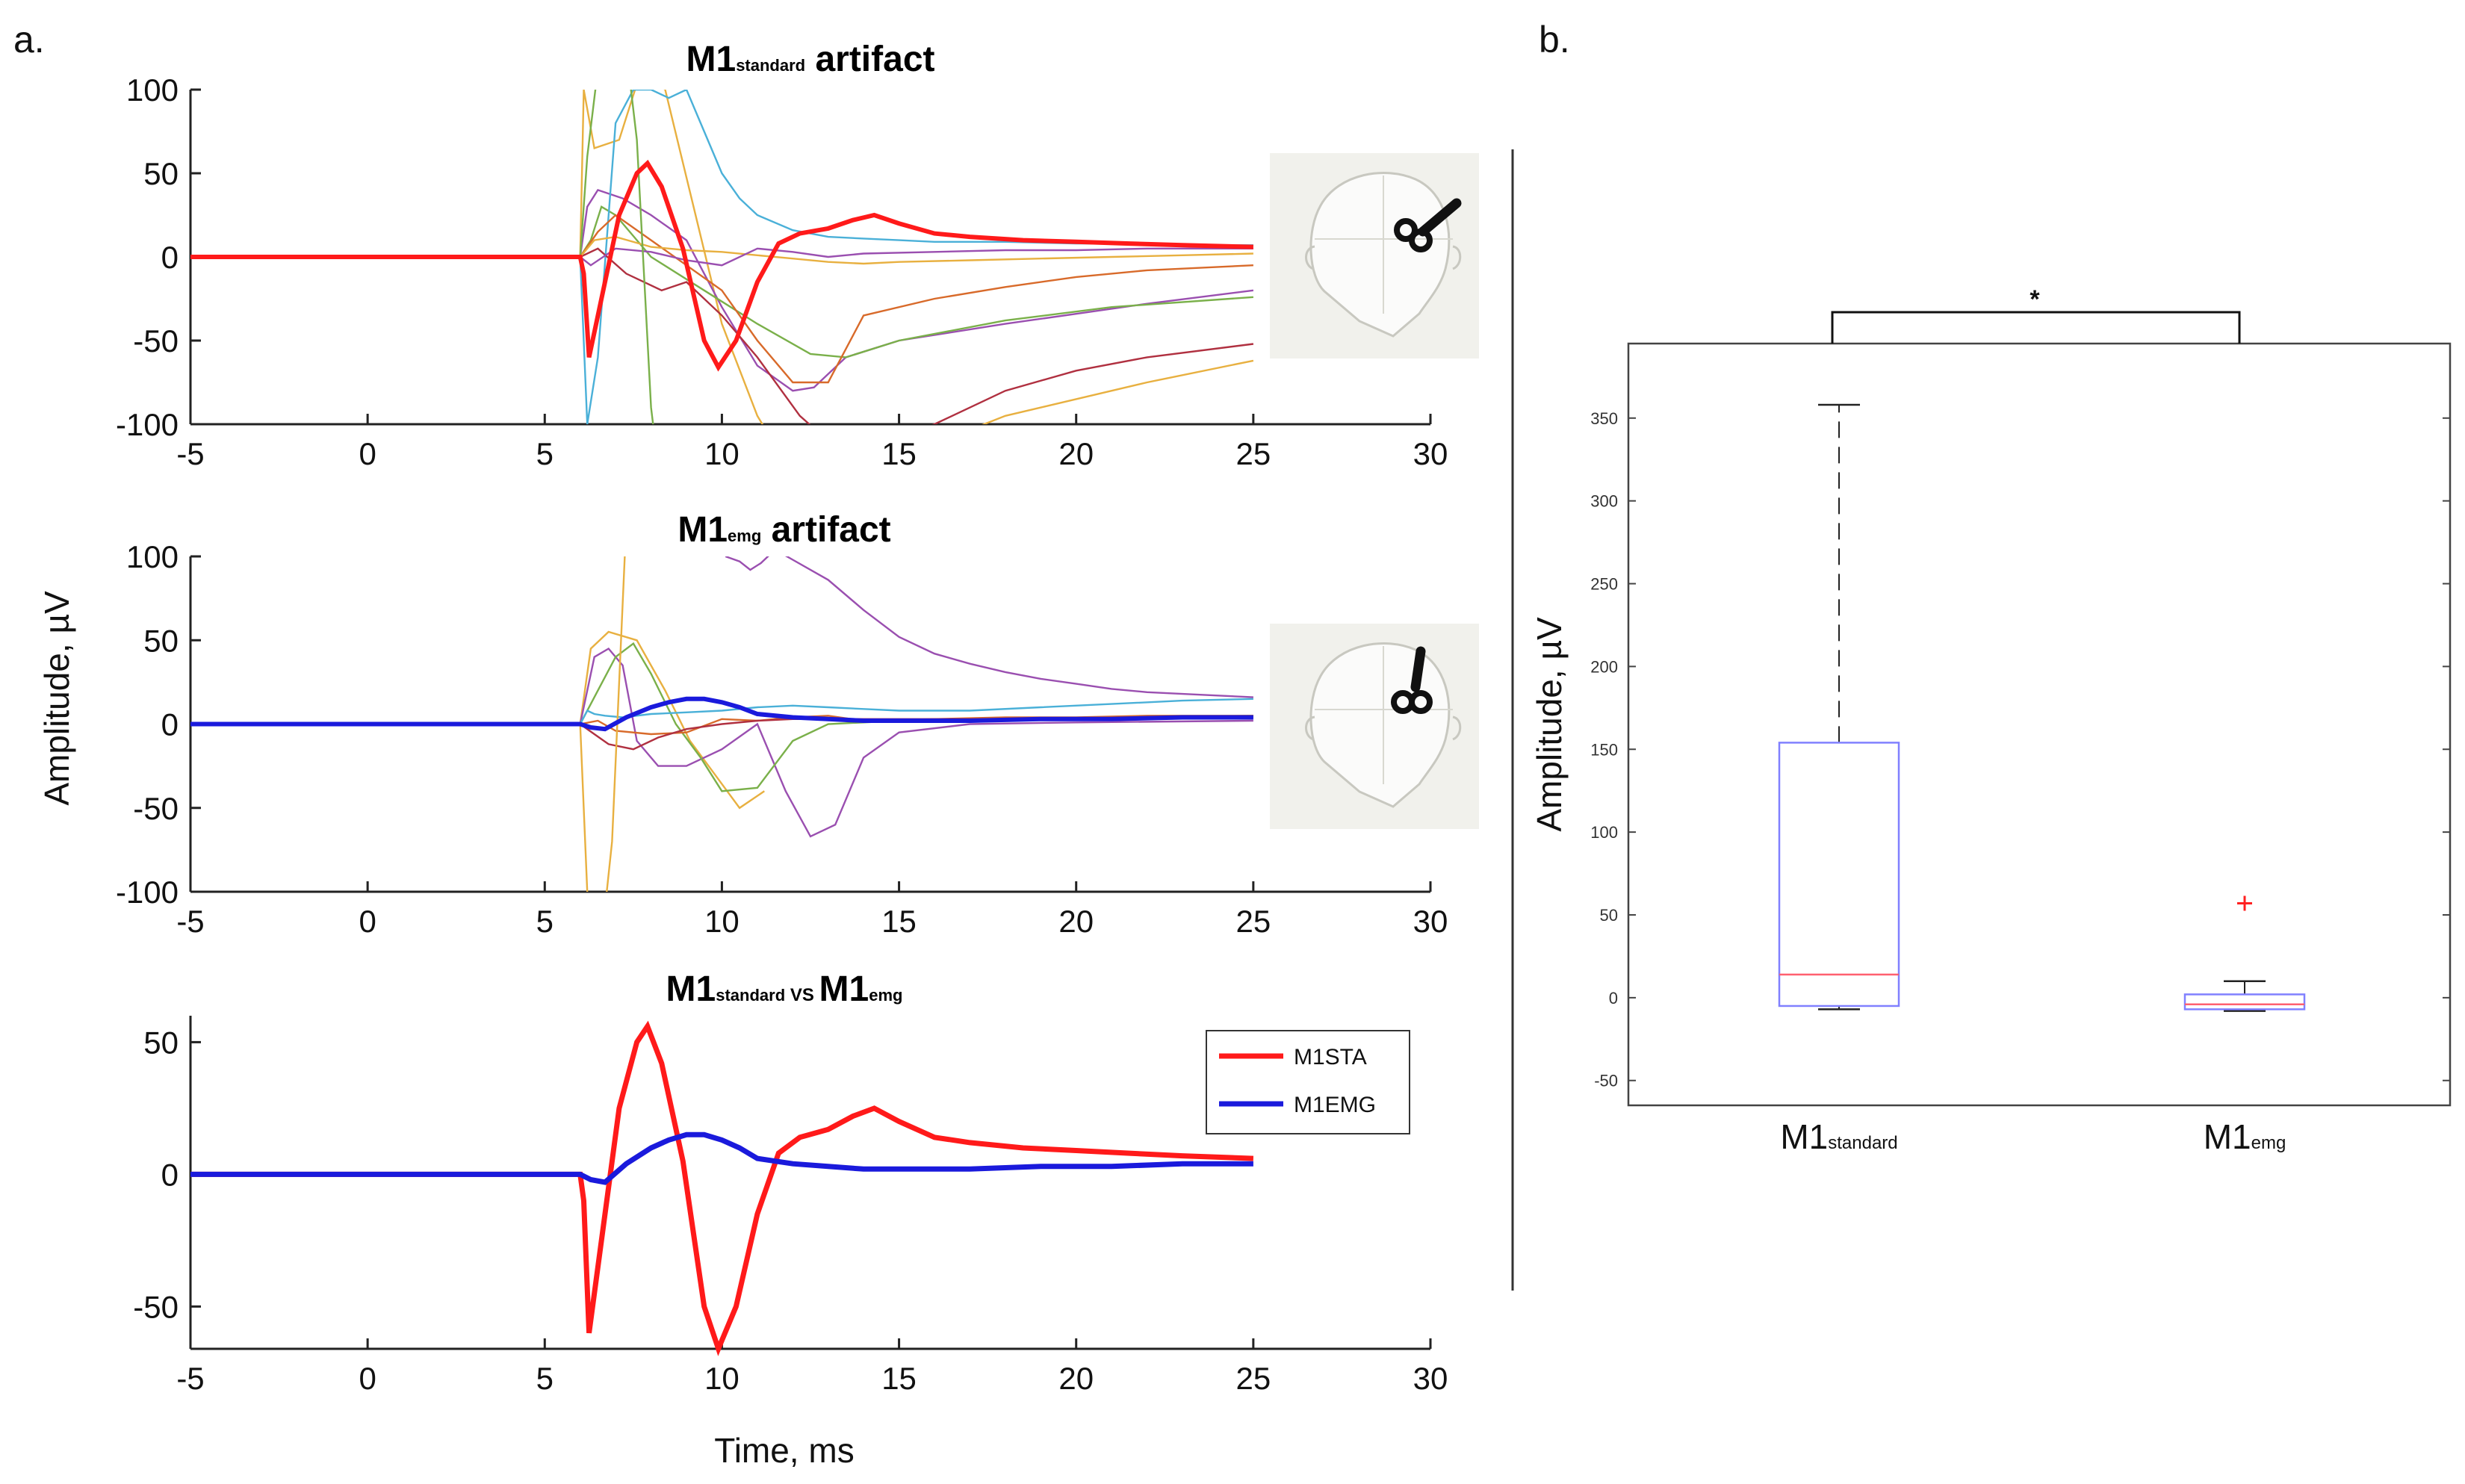 The width and height of the screenshot is (2465, 1484). I want to click on mean-line-standard, so click(721, 266).